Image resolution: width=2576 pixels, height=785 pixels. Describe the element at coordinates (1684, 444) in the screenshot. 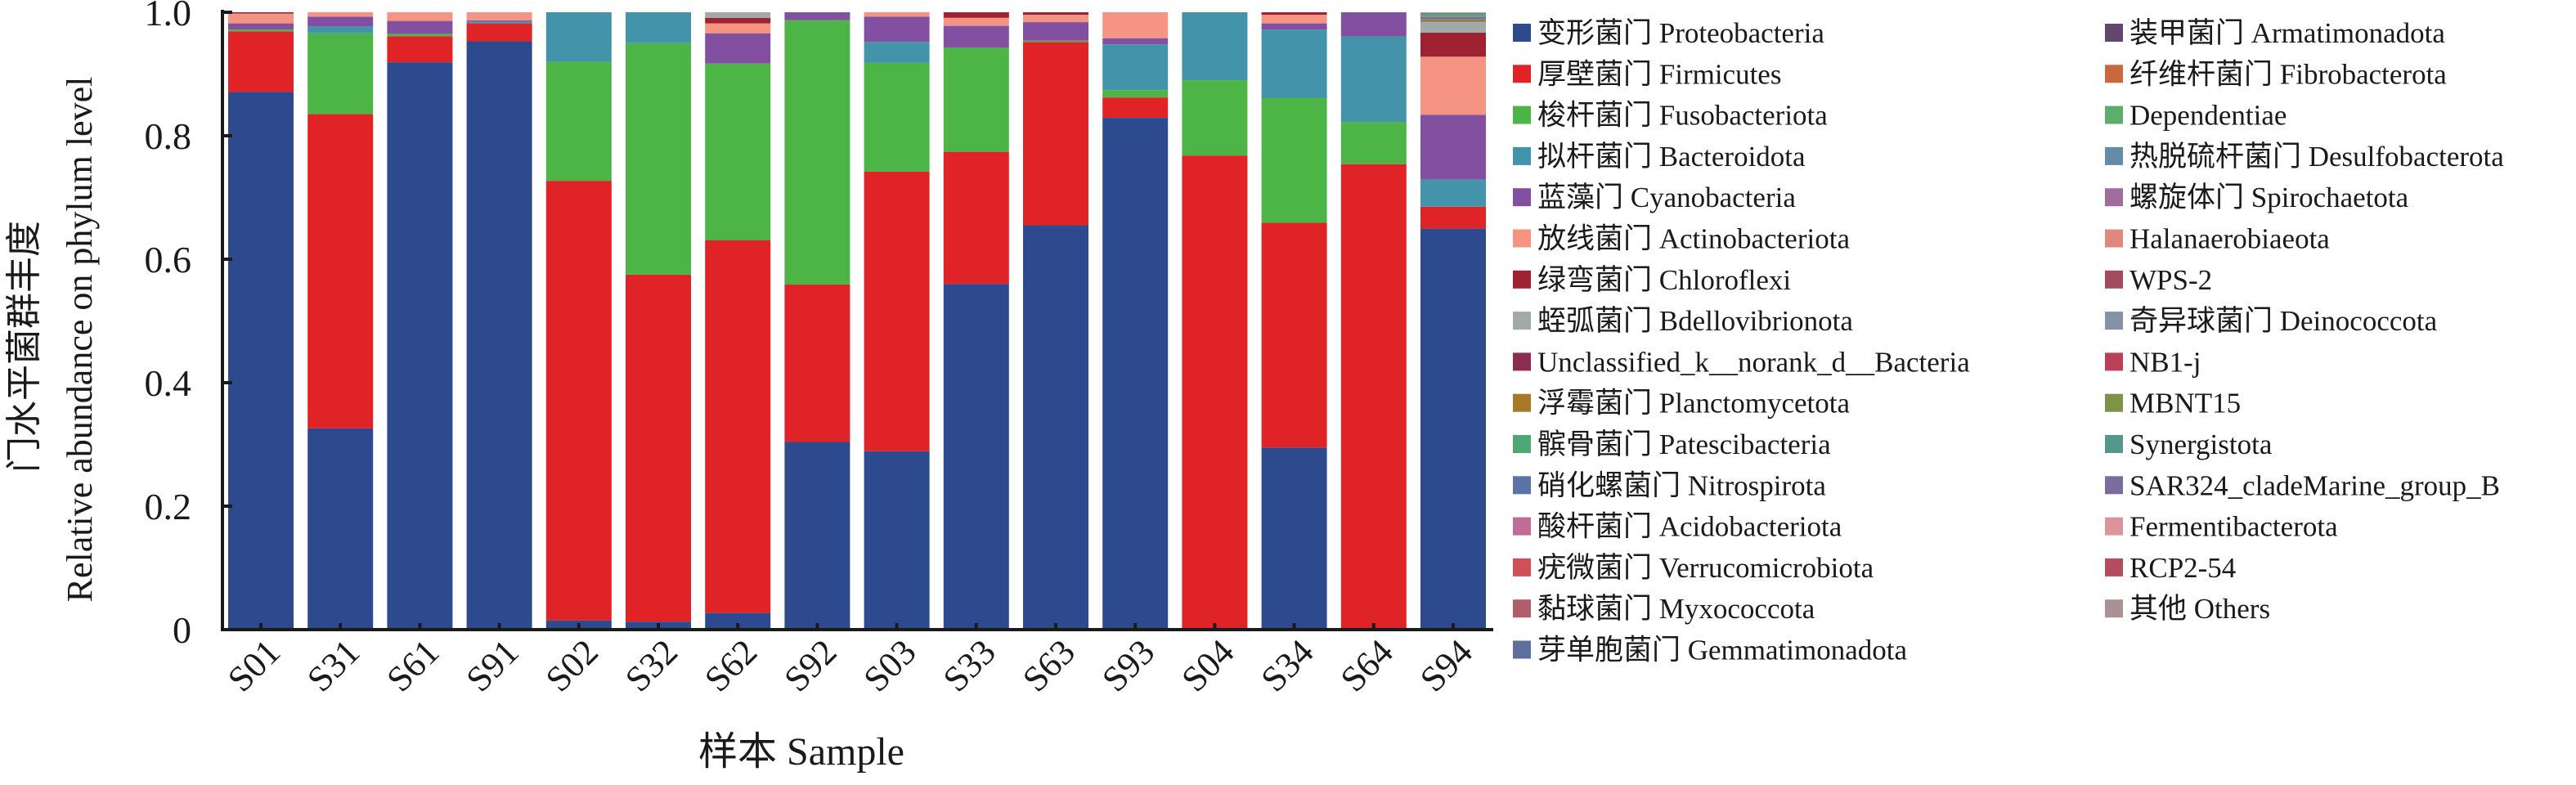

I see `legend-label: 髌骨菌门 Patescibacteria` at that location.